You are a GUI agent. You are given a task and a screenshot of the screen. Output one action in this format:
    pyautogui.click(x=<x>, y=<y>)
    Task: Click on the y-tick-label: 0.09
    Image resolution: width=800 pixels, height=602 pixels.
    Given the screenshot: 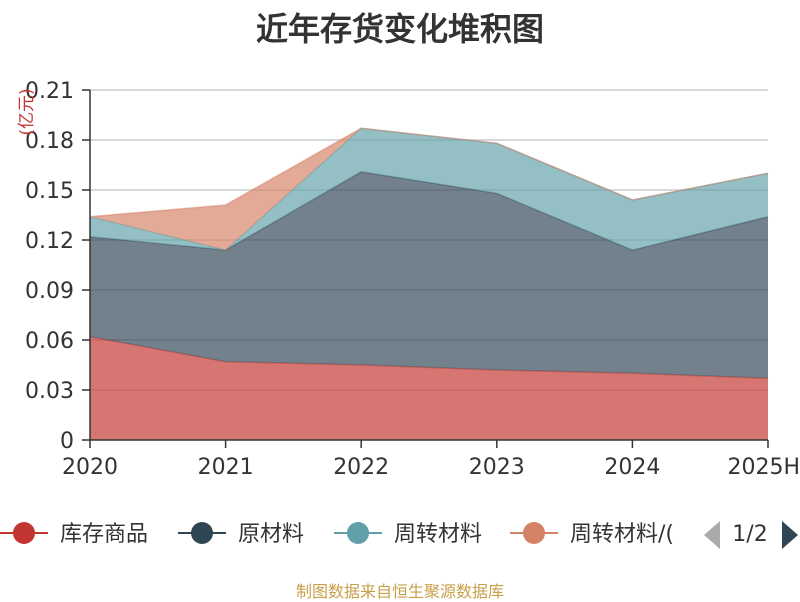 What is the action you would take?
    pyautogui.click(x=49, y=291)
    